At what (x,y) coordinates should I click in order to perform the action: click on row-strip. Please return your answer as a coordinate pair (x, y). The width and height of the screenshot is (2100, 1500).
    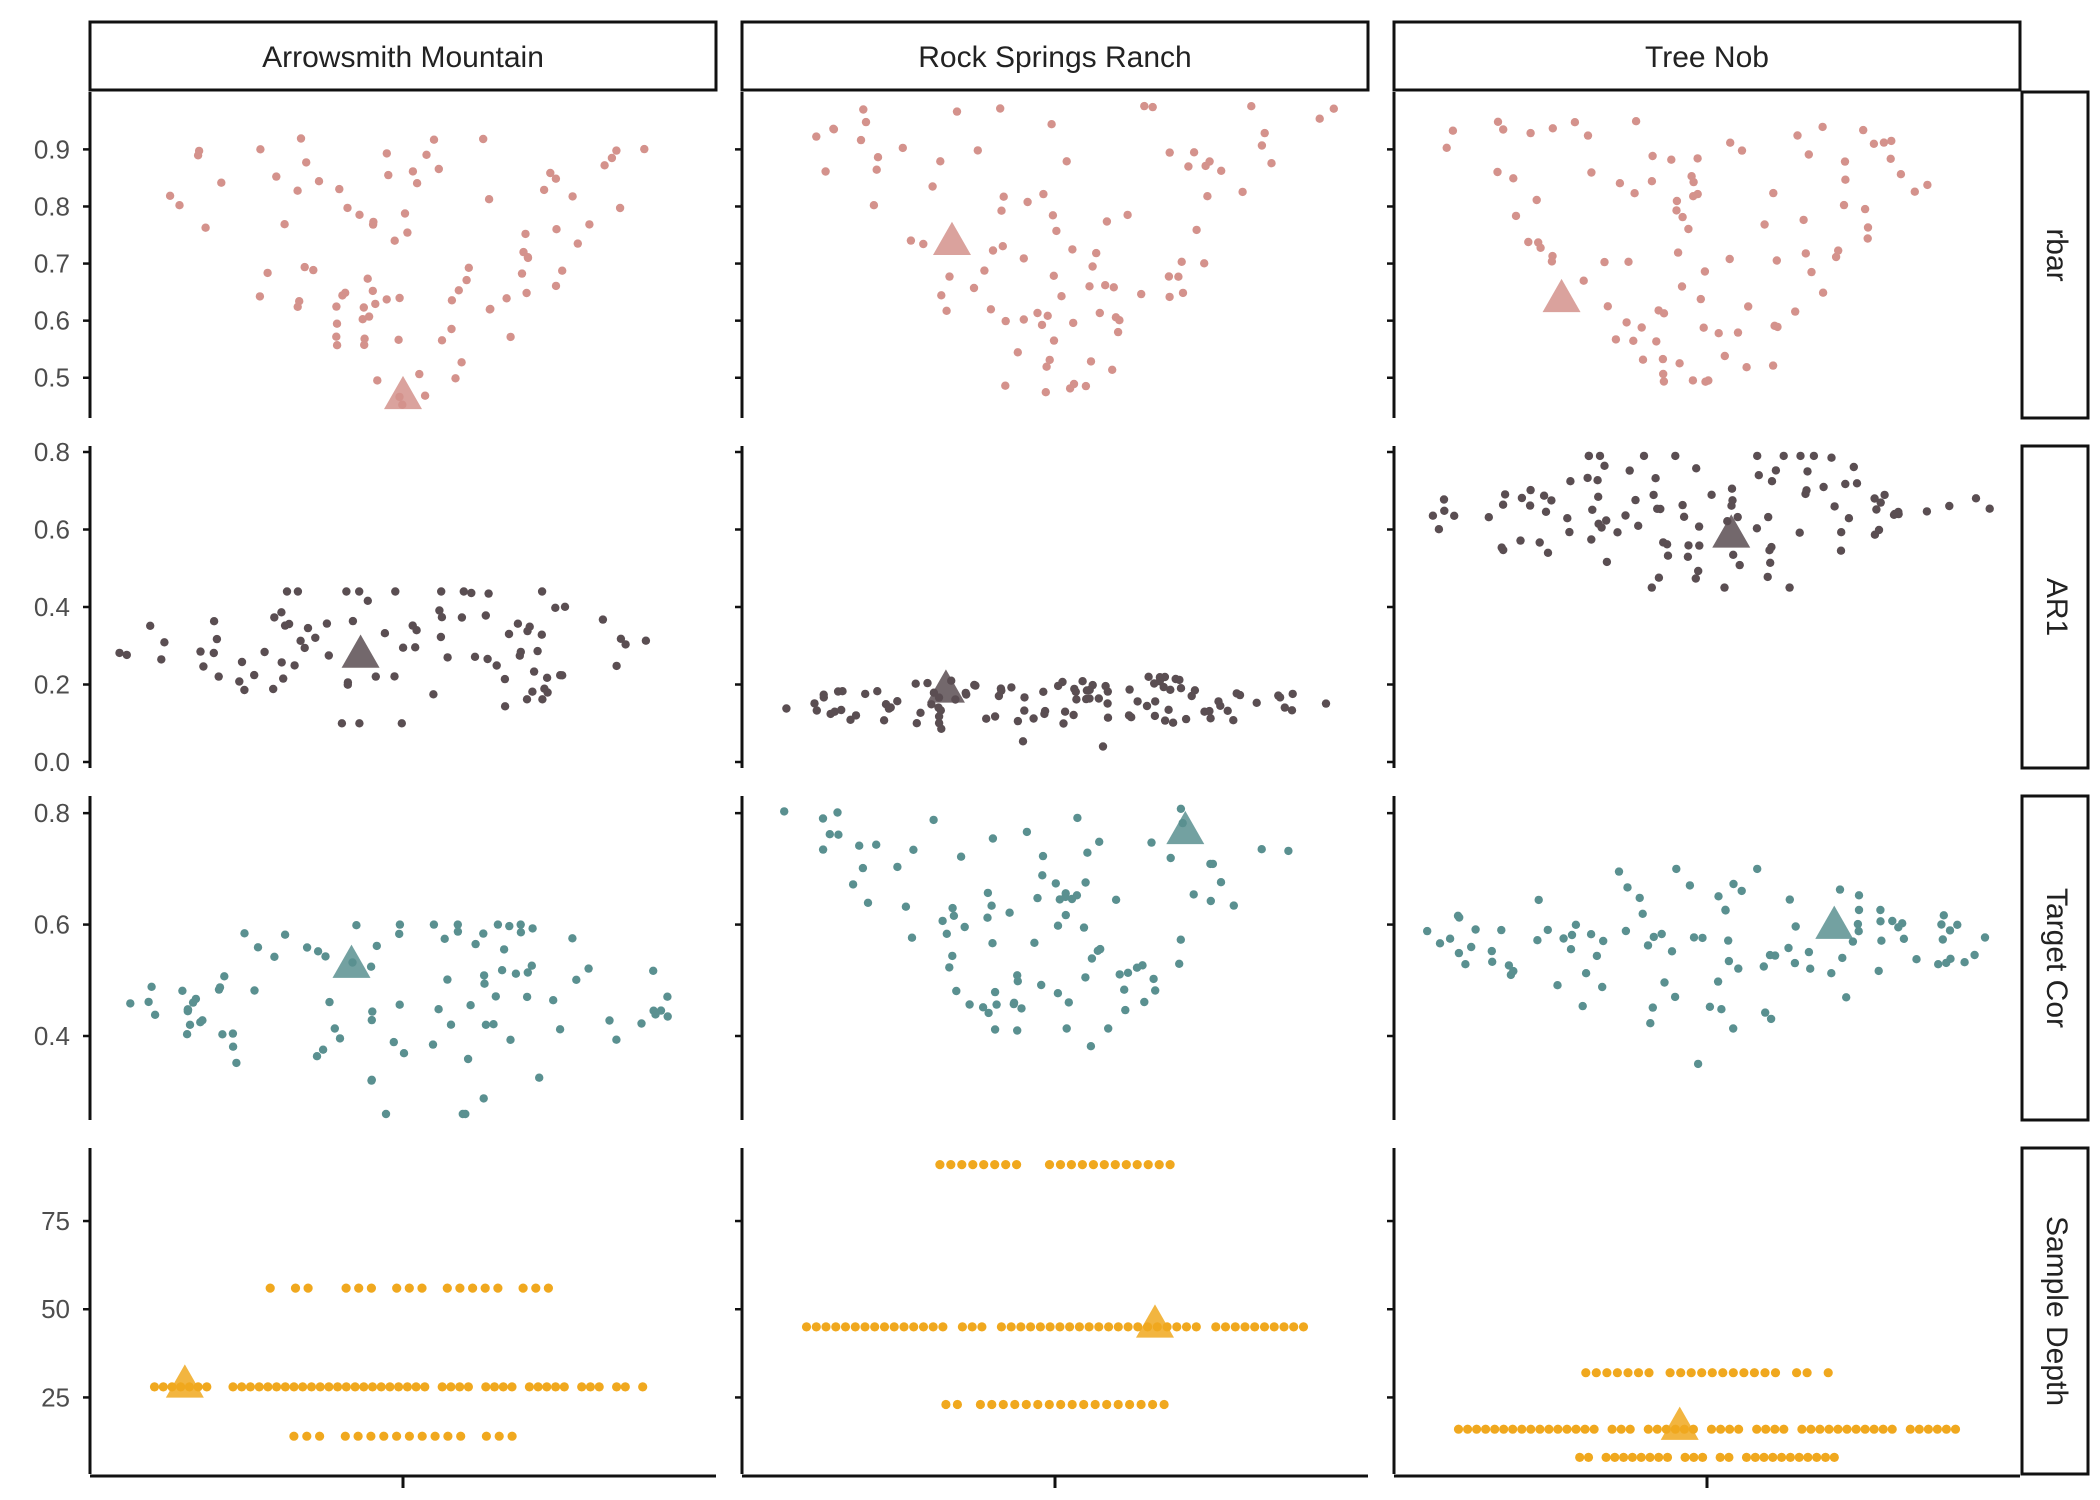
    Looking at the image, I should click on (2055, 1311).